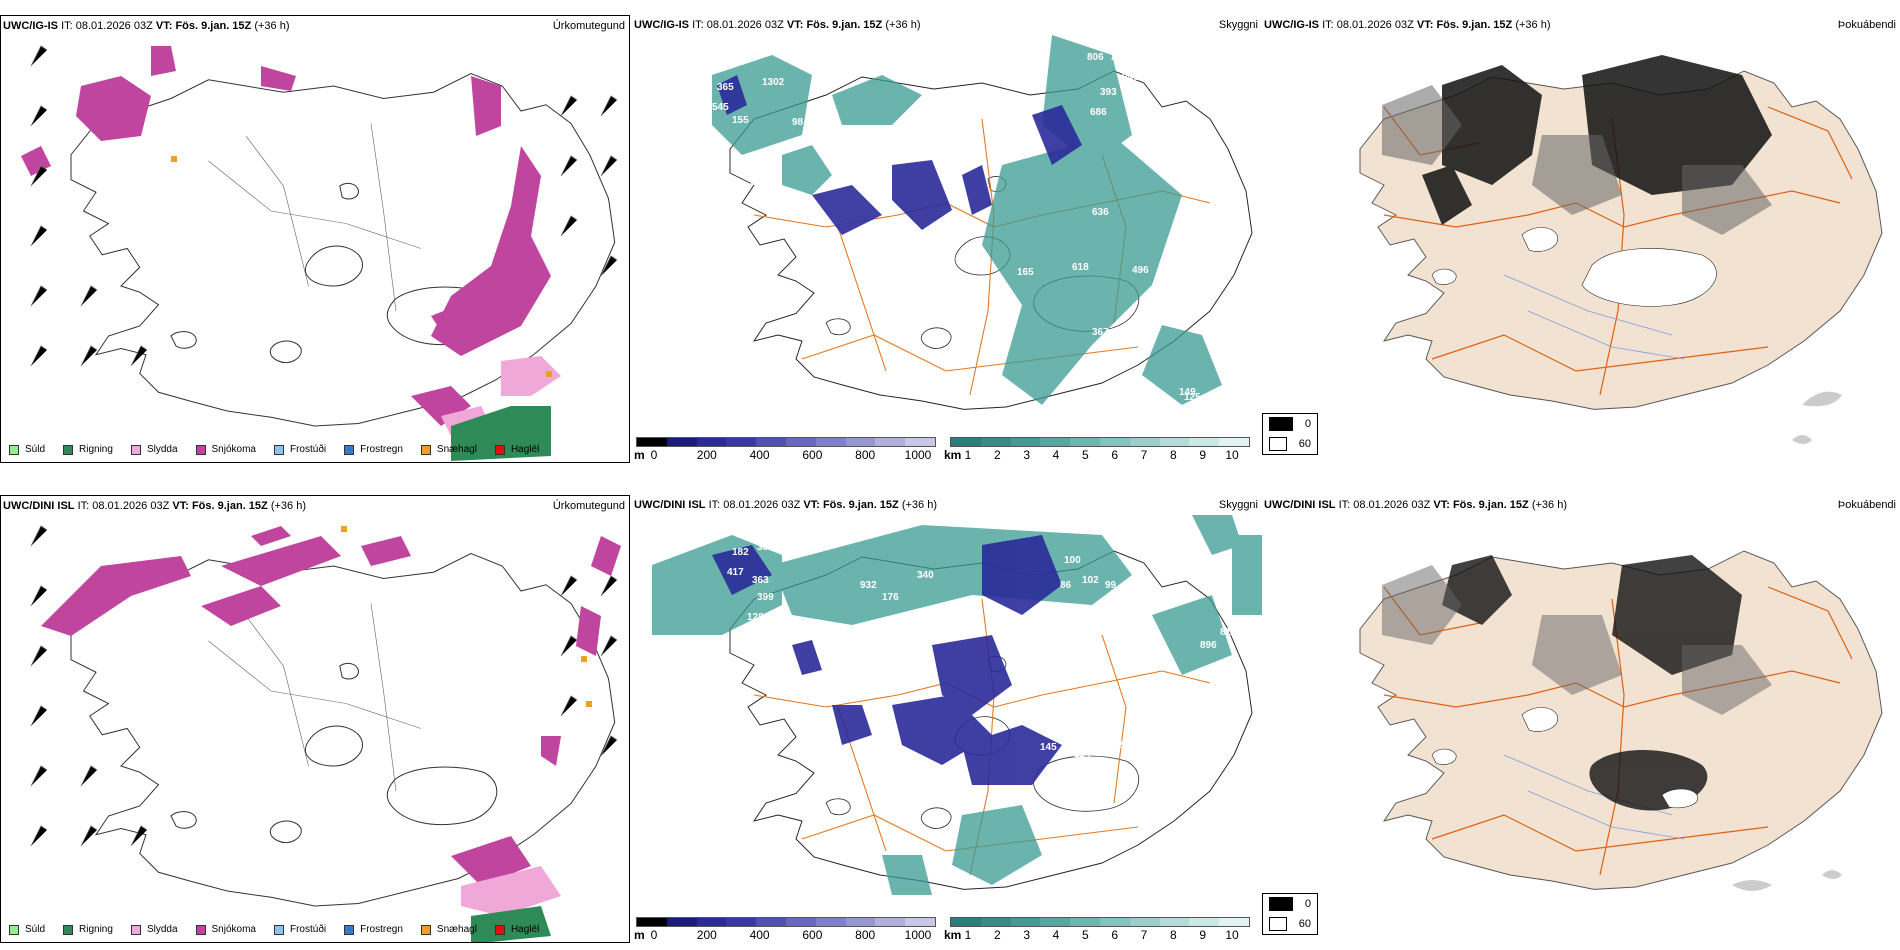  I want to click on panel-title: Skyggni, so click(1238, 505).